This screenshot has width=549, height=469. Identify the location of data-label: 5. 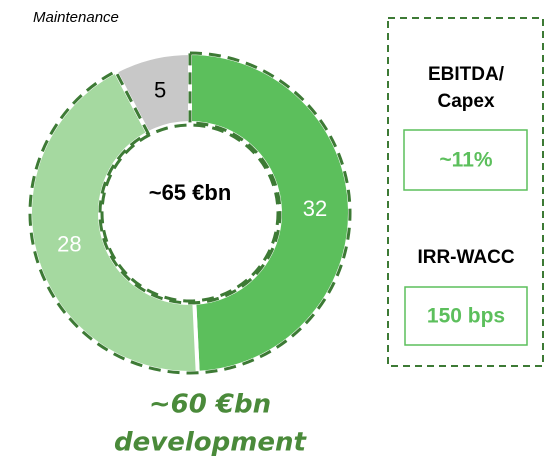
(160, 89).